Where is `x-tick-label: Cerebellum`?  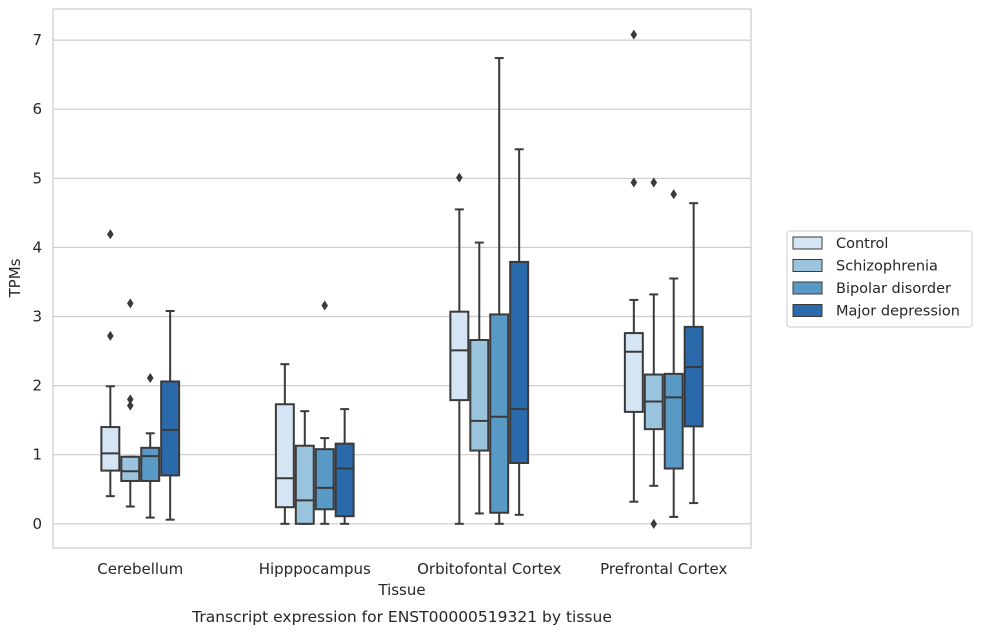 x-tick-label: Cerebellum is located at coordinates (140, 569).